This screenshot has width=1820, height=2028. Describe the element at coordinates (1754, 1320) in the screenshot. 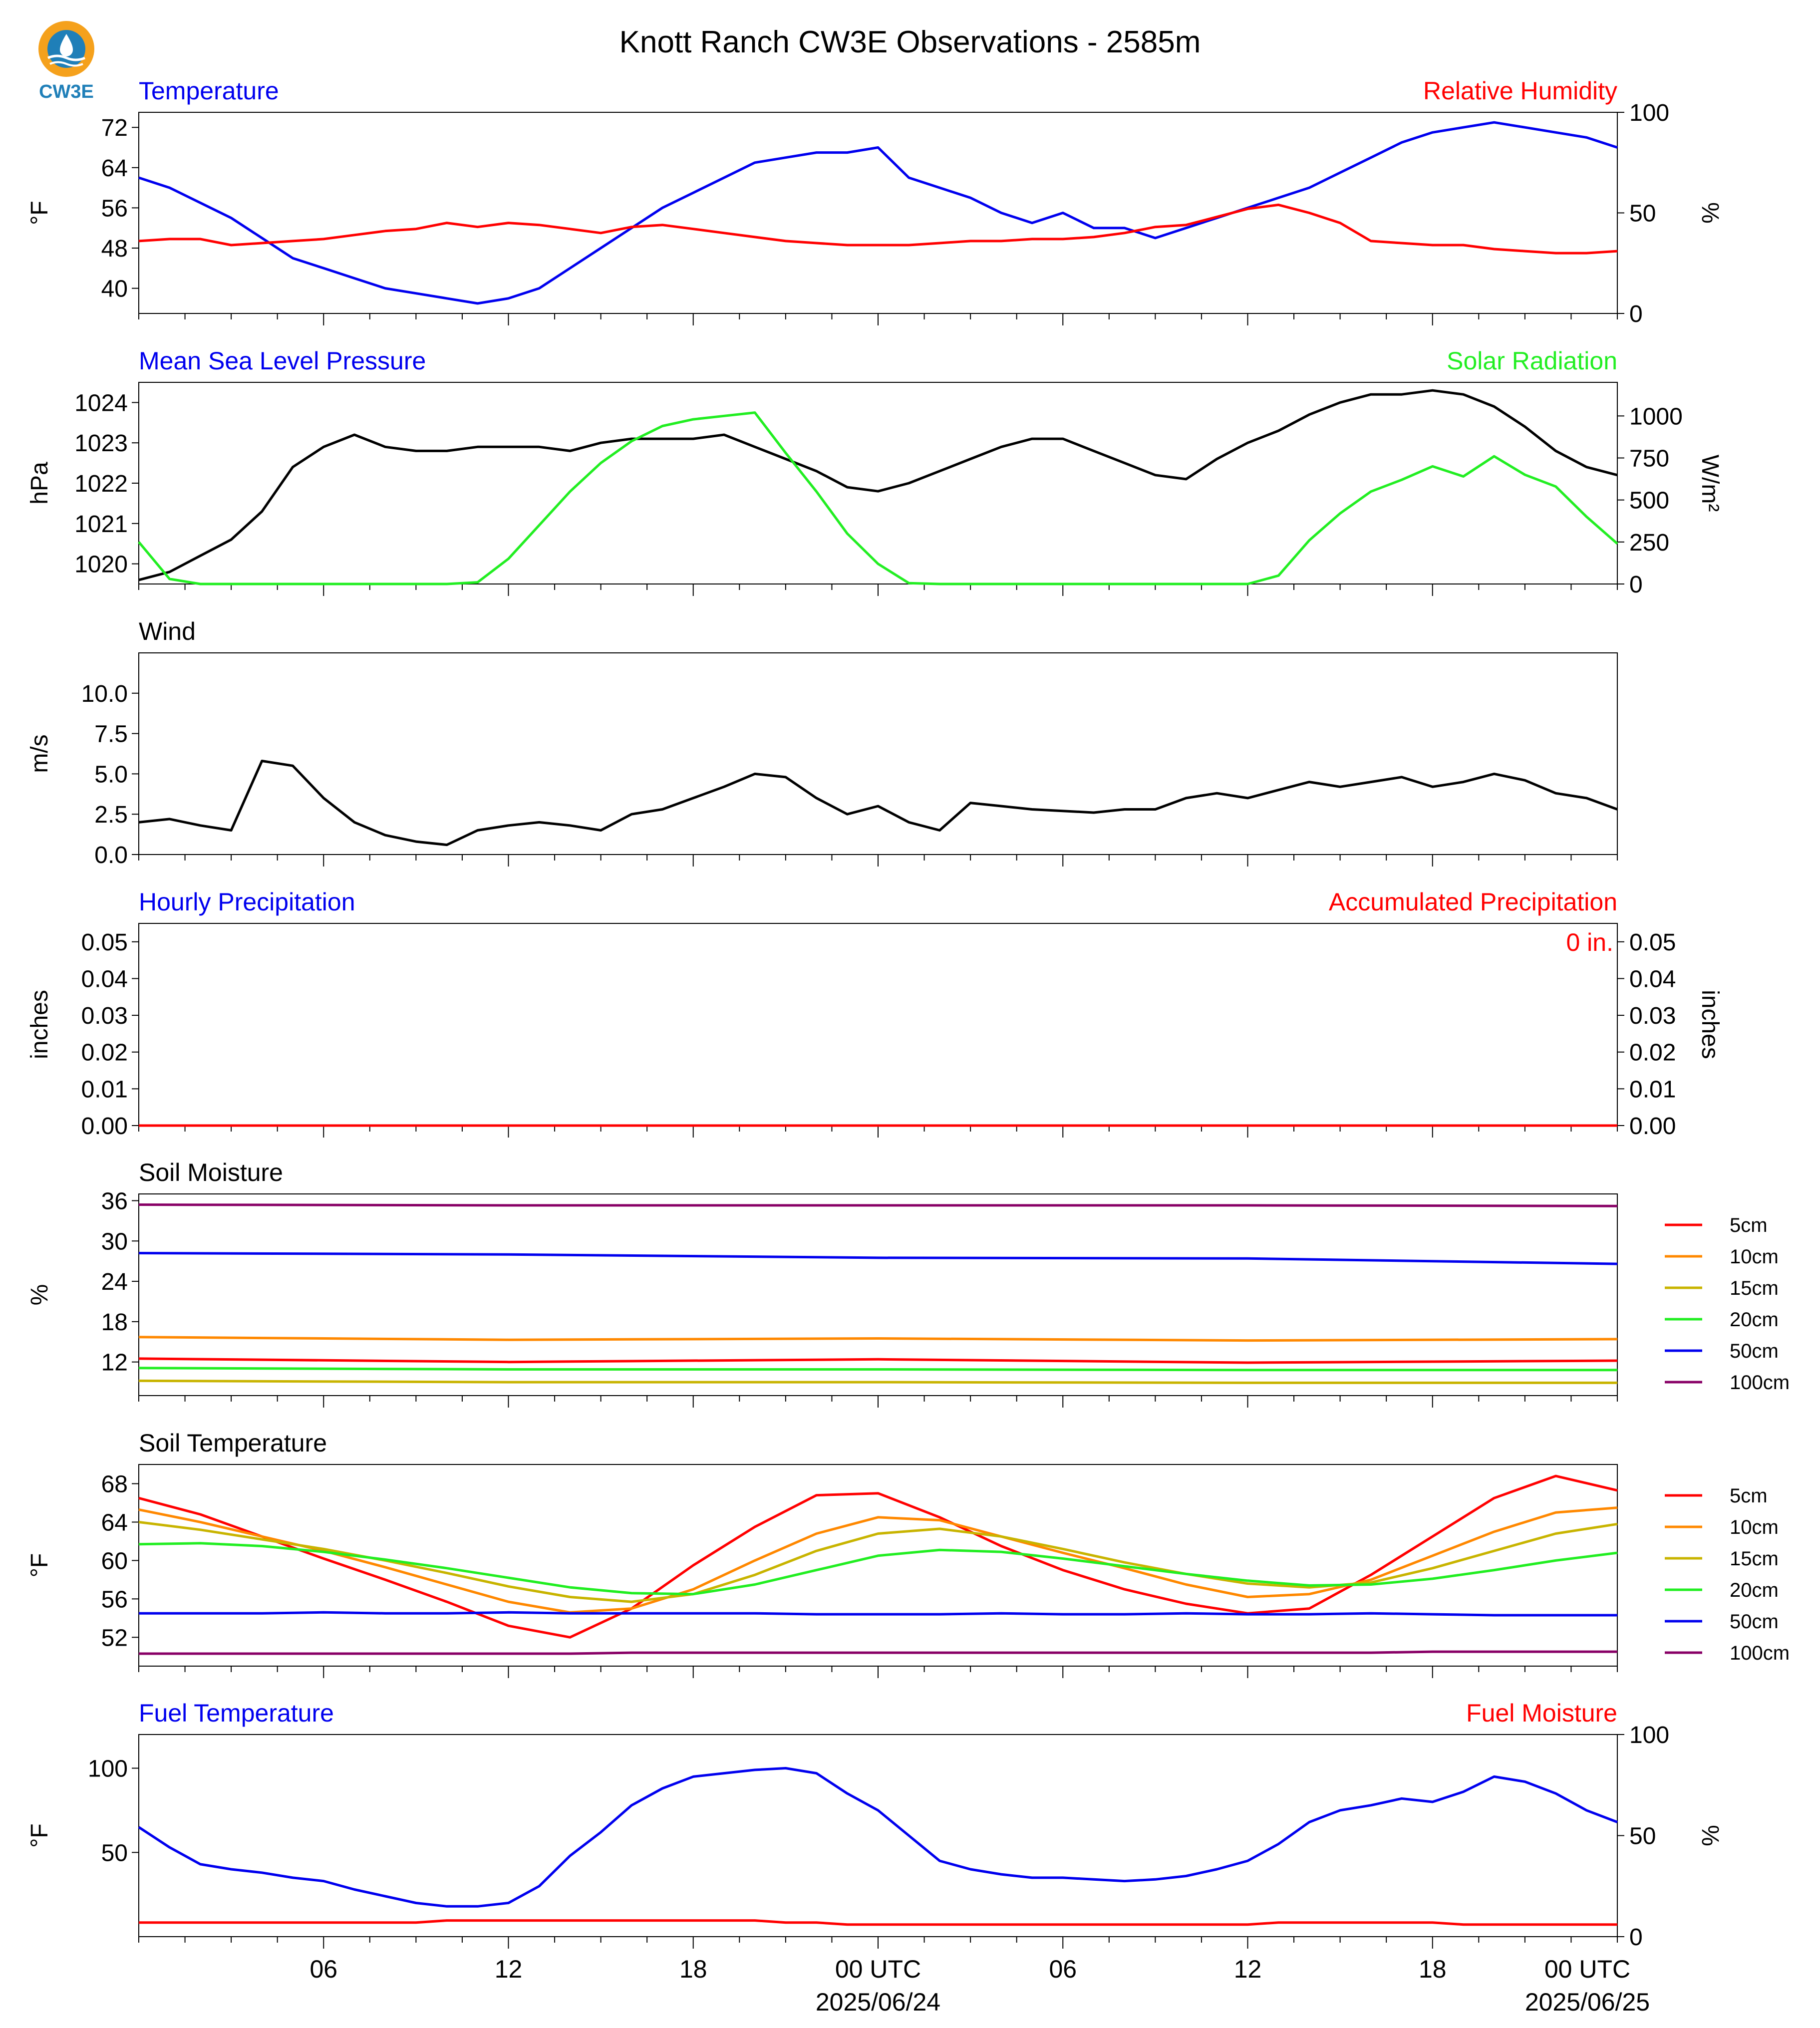

I see `legend-label: 20cm` at that location.